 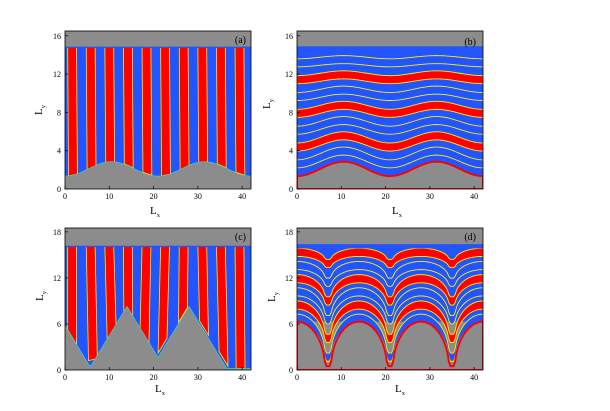 I want to click on panel-a-plot, so click(x=164, y=110).